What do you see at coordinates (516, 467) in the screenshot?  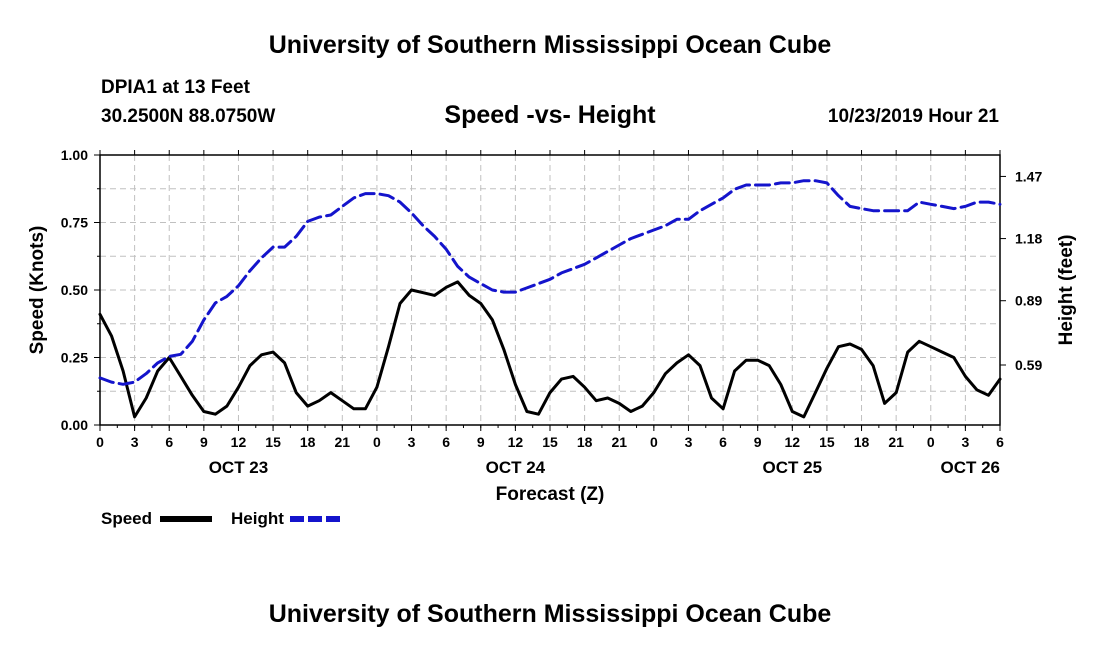 I see `date-label: OCT 24` at bounding box center [516, 467].